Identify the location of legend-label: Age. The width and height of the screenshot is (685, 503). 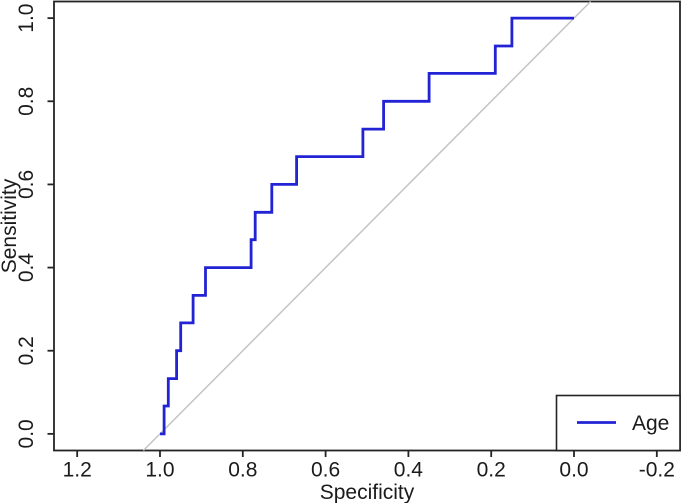
(650, 423).